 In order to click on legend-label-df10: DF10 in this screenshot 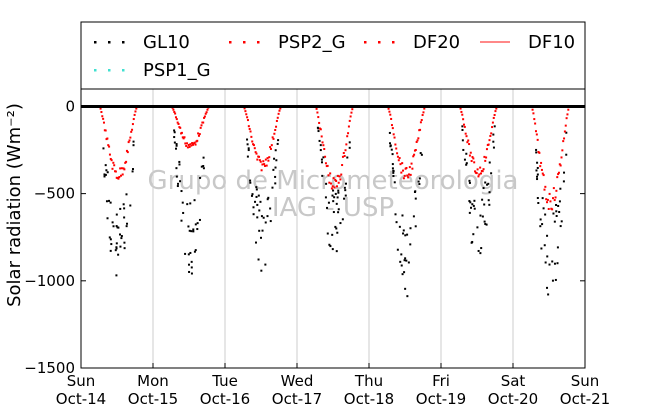, I will do `click(551, 42)`.